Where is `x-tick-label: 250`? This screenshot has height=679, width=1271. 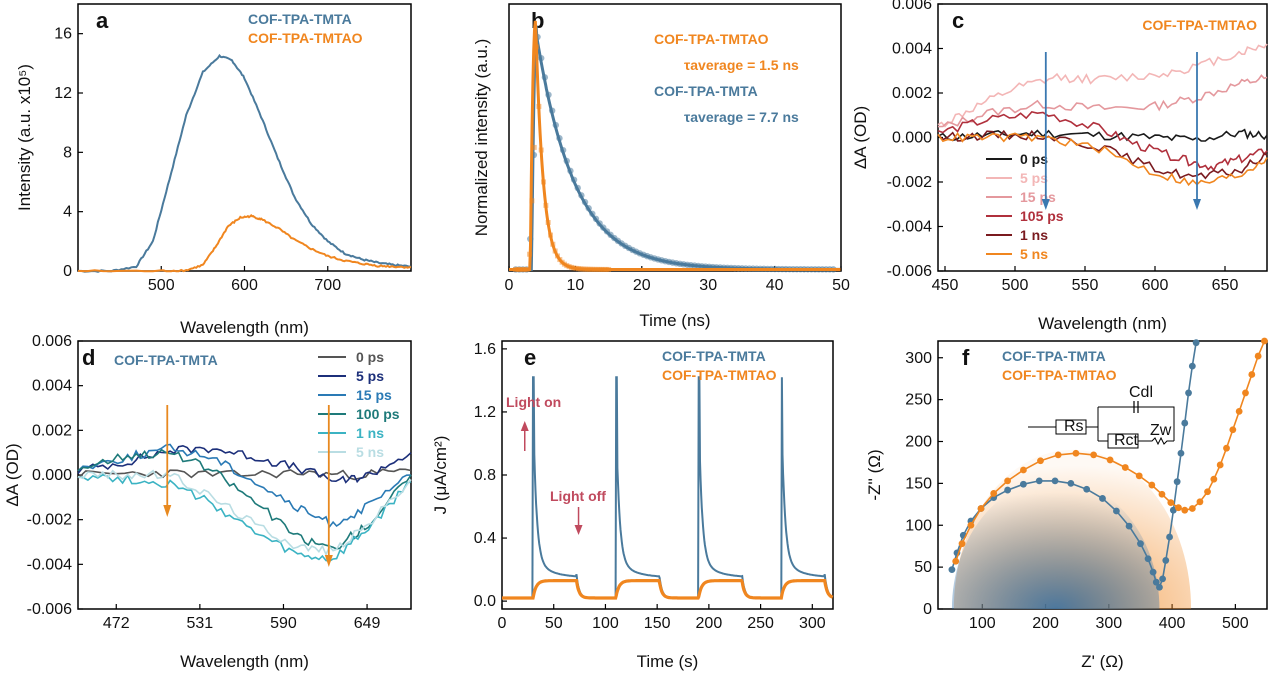
x-tick-label: 250 is located at coordinates (760, 623).